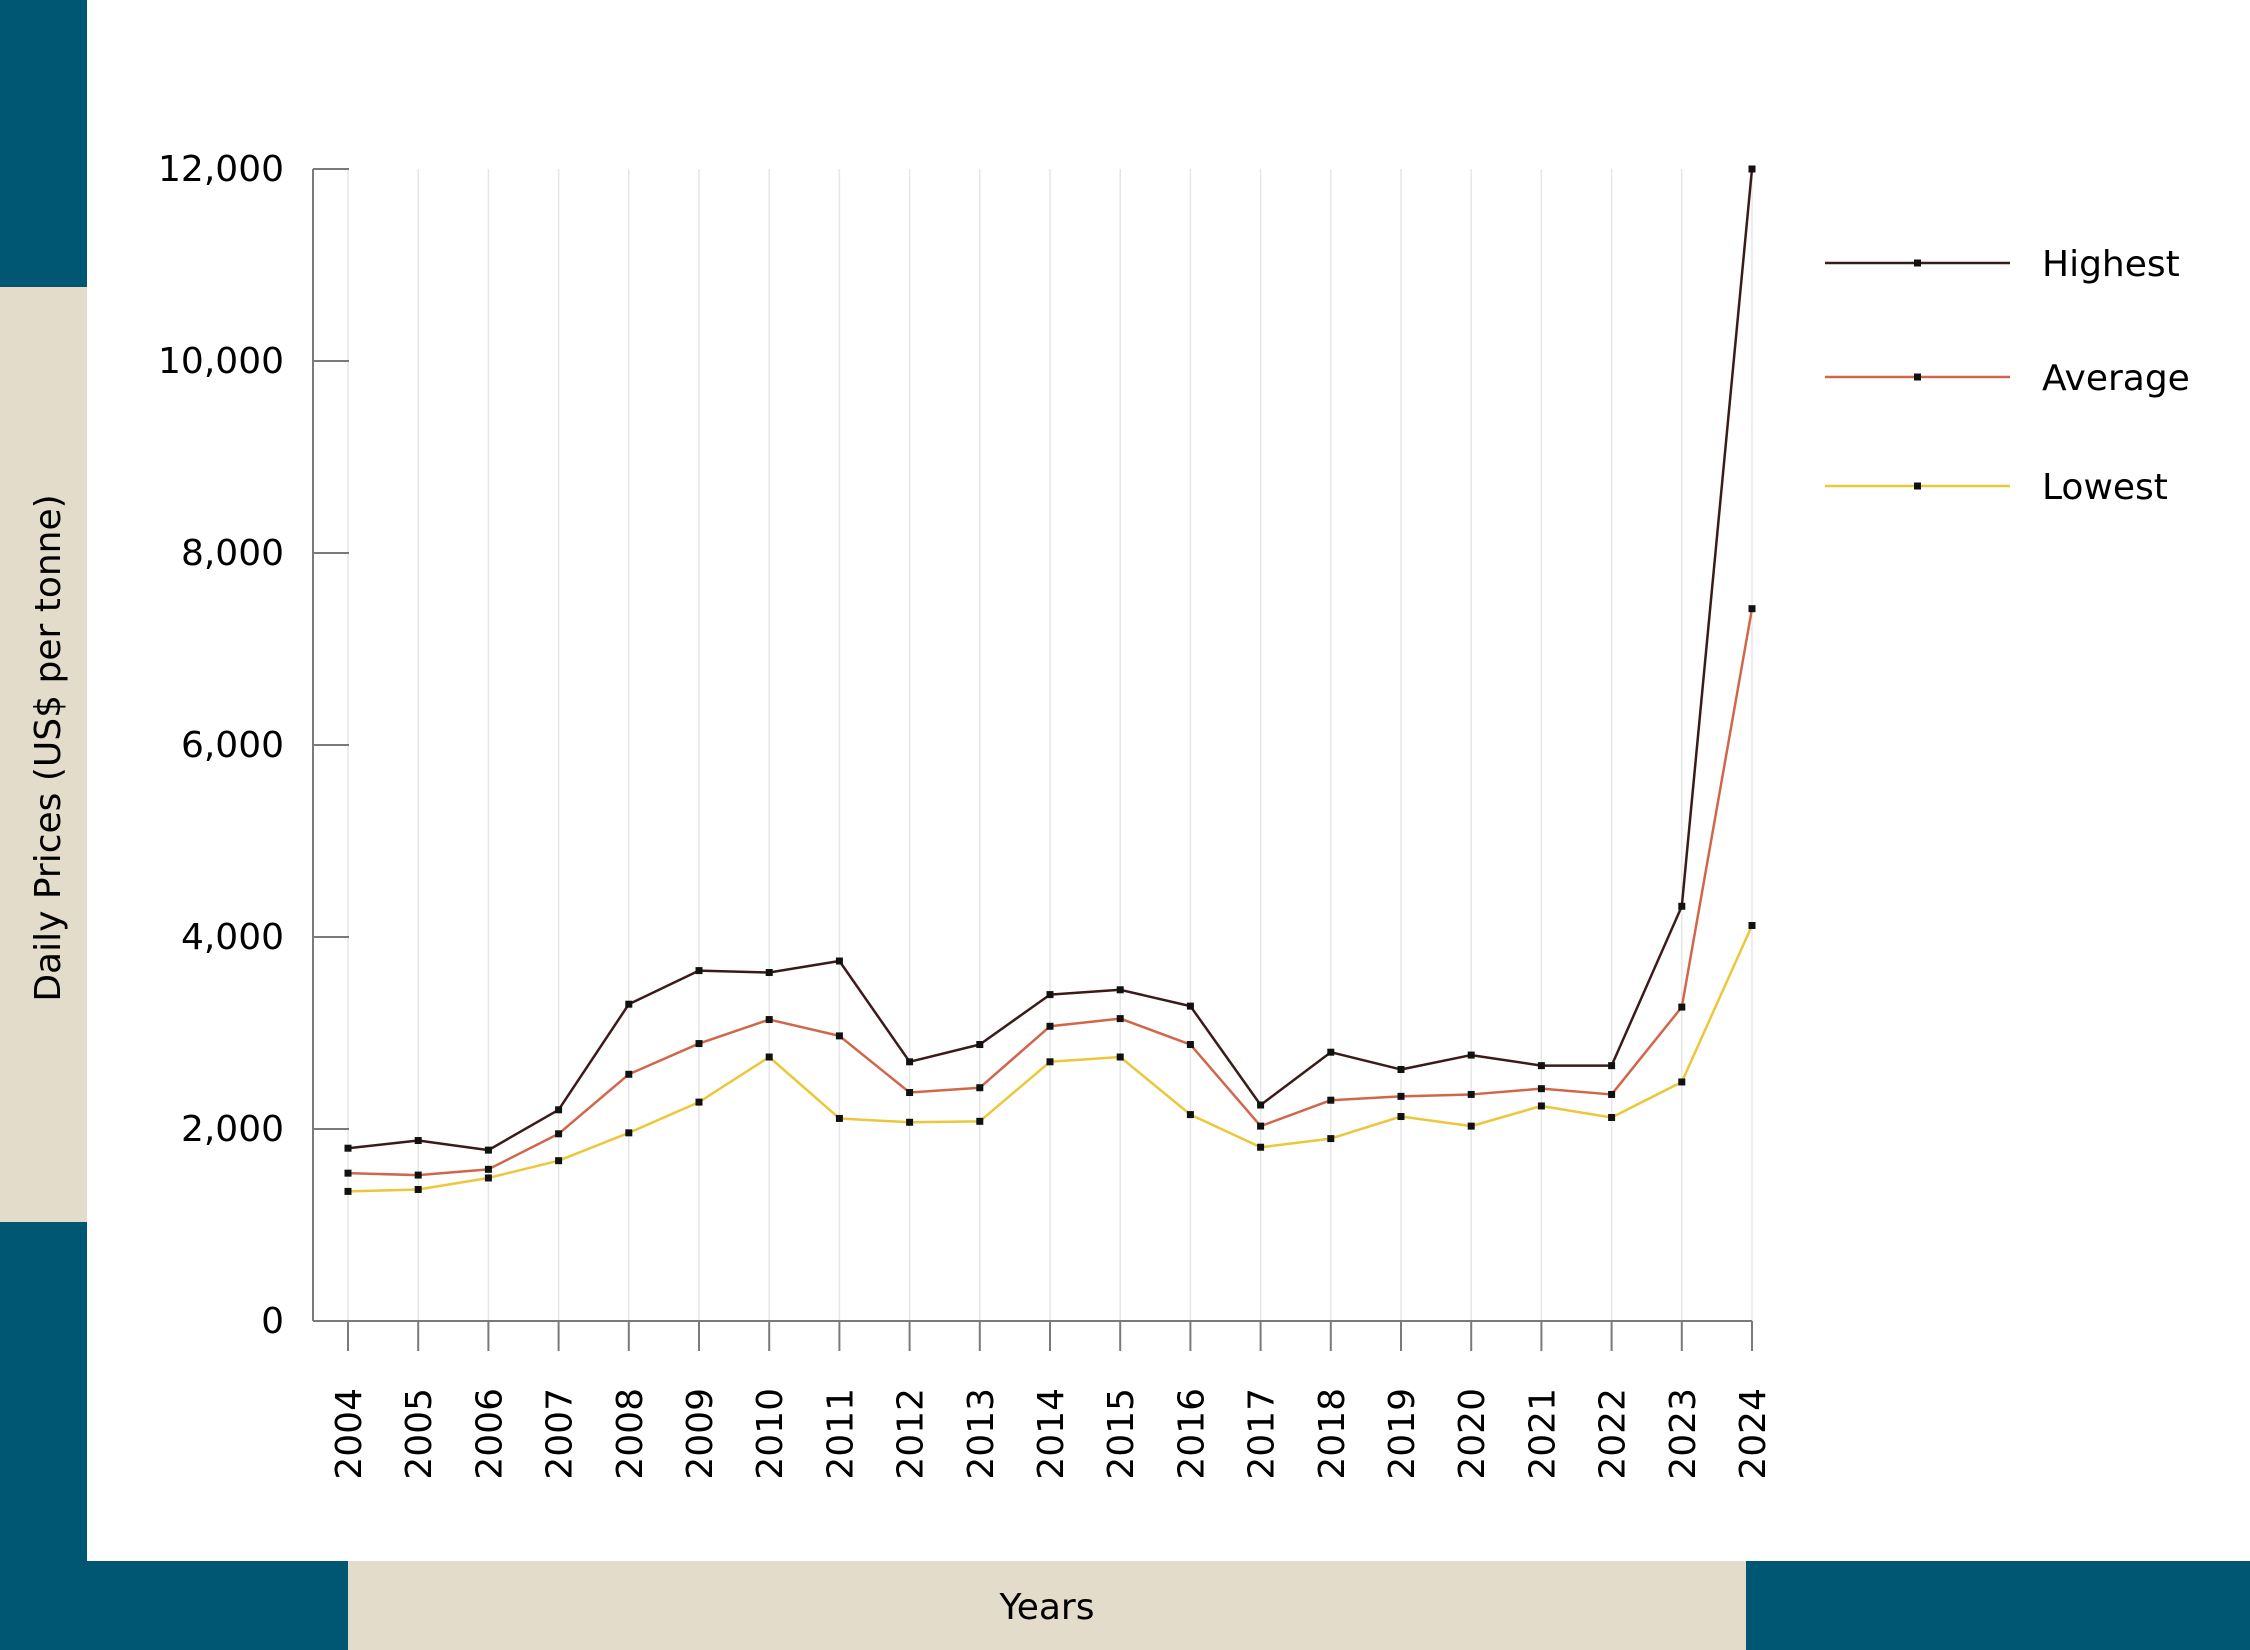  What do you see at coordinates (910, 1062) in the screenshot?
I see `point-highest-2012` at bounding box center [910, 1062].